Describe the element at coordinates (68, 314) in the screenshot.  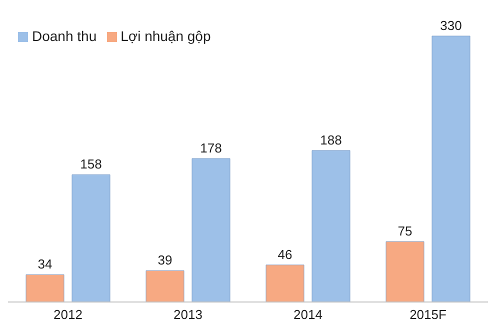
I see `x-tick-label: 2012` at that location.